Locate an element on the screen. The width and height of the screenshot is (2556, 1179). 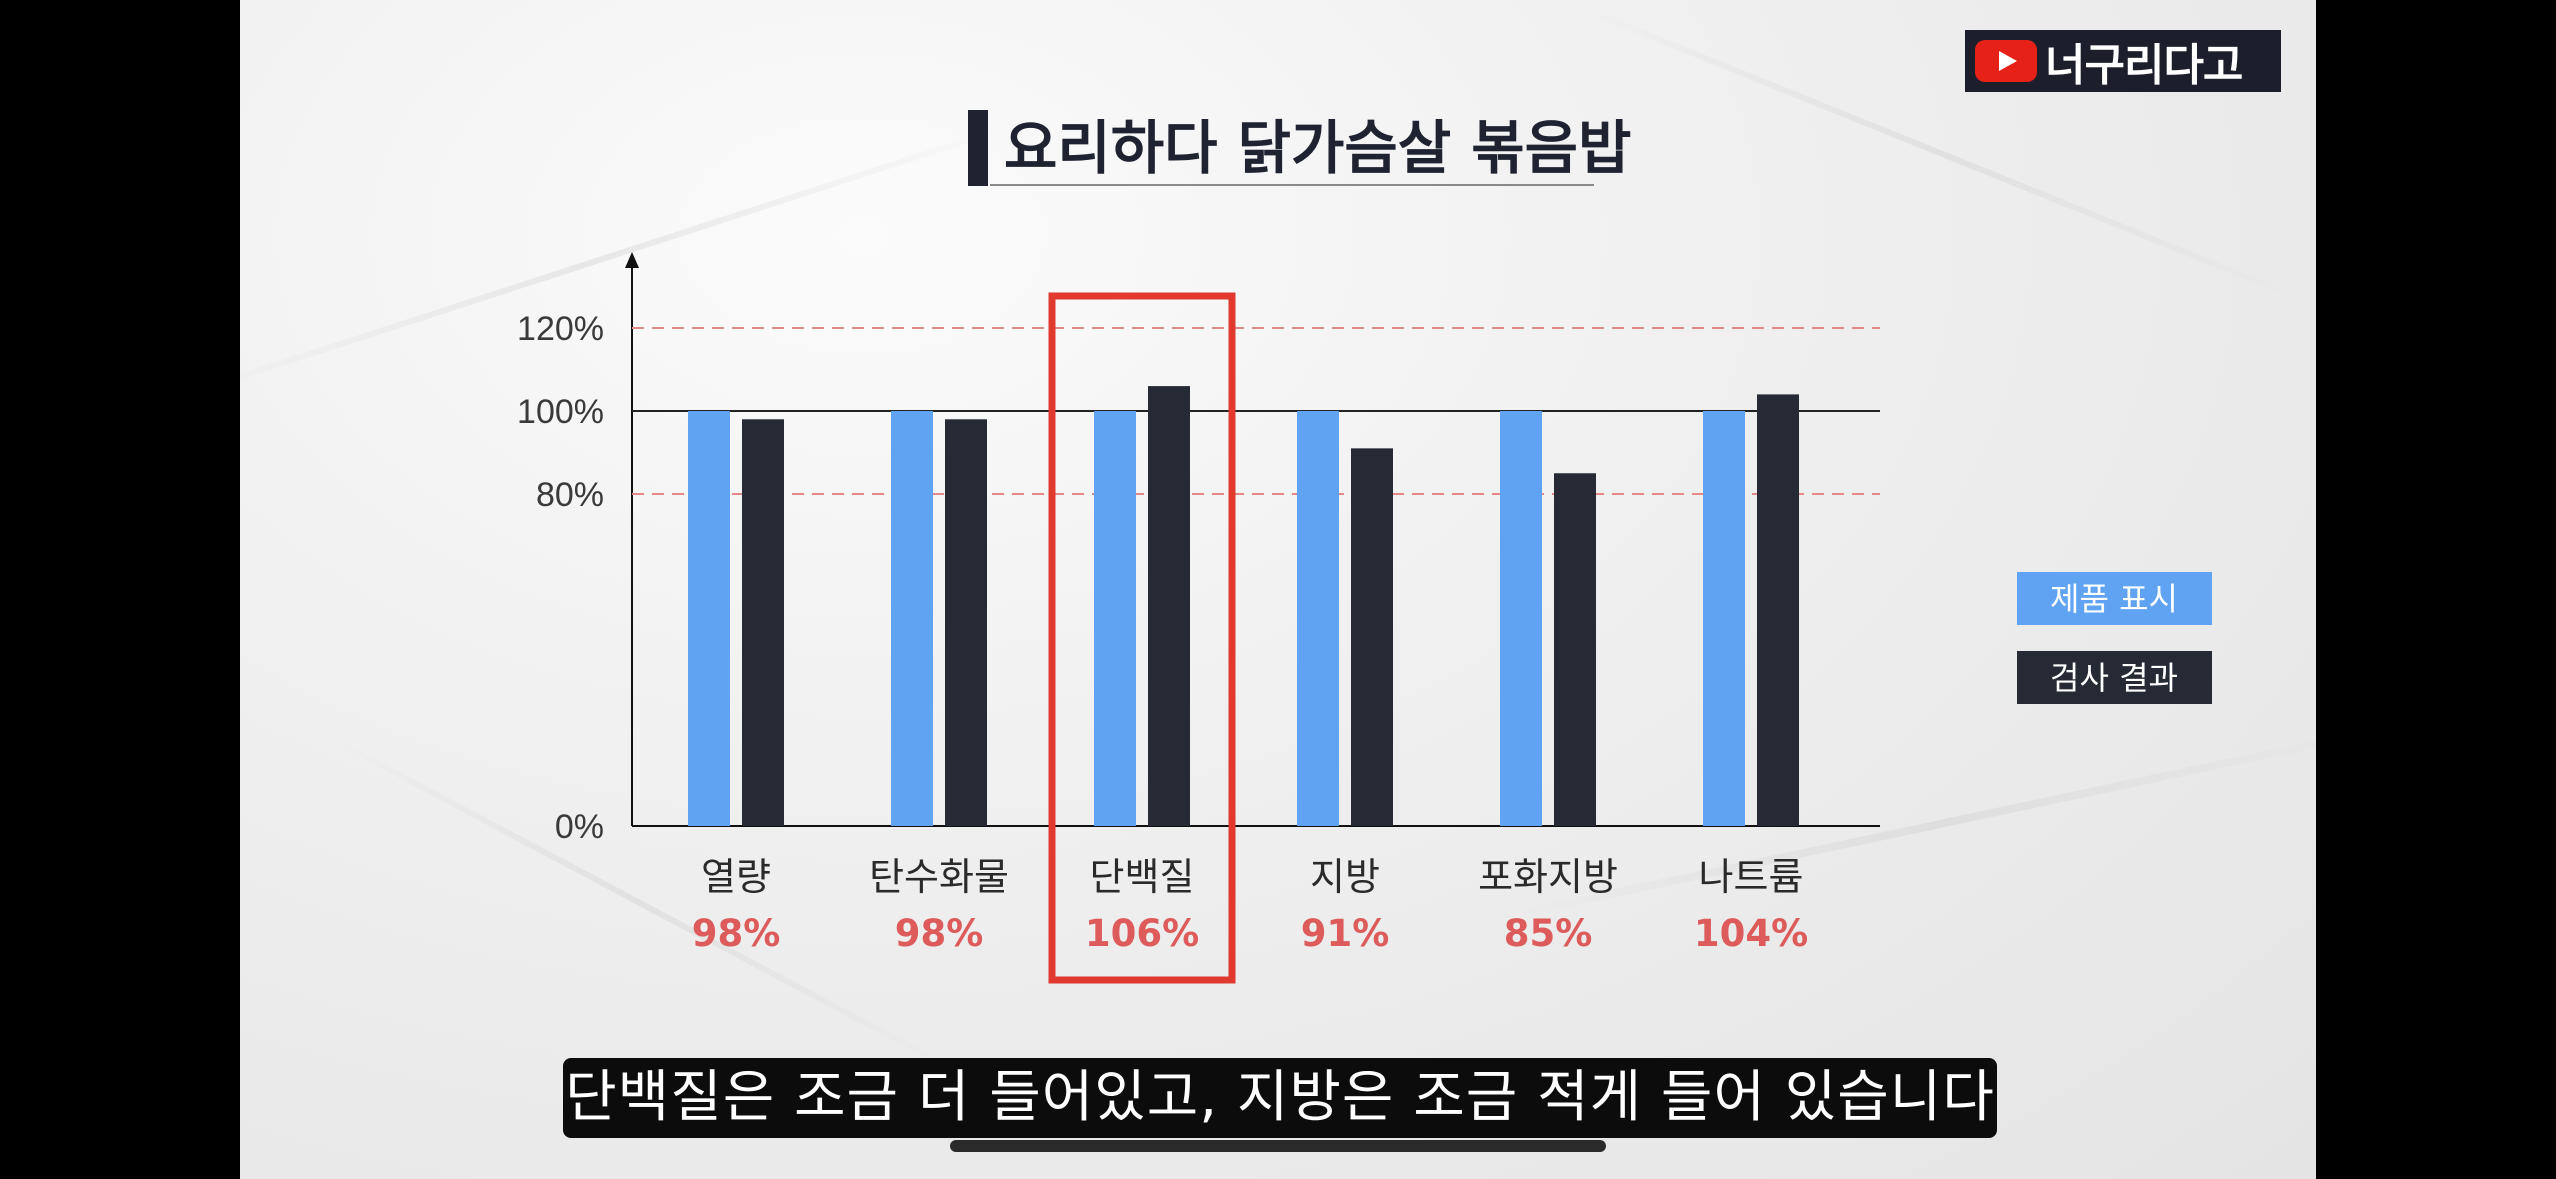
category-labels: 열량 98% 탄수화물 98% 단백질 106% 지방 91% 포화지방 85% 나트륨 104% is located at coordinates (1250, 905).